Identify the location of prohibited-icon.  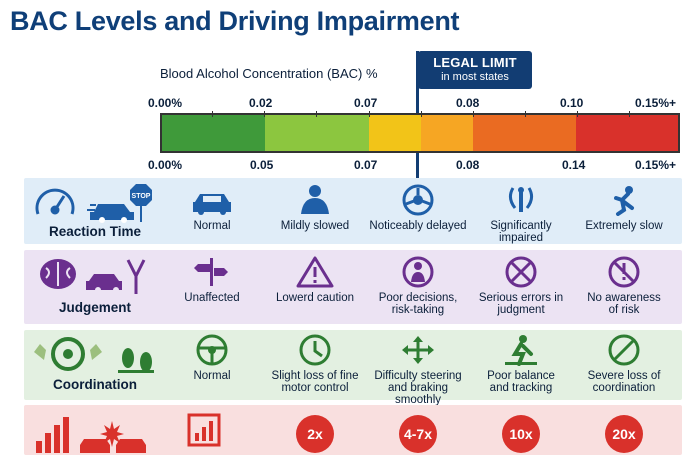
(624, 350).